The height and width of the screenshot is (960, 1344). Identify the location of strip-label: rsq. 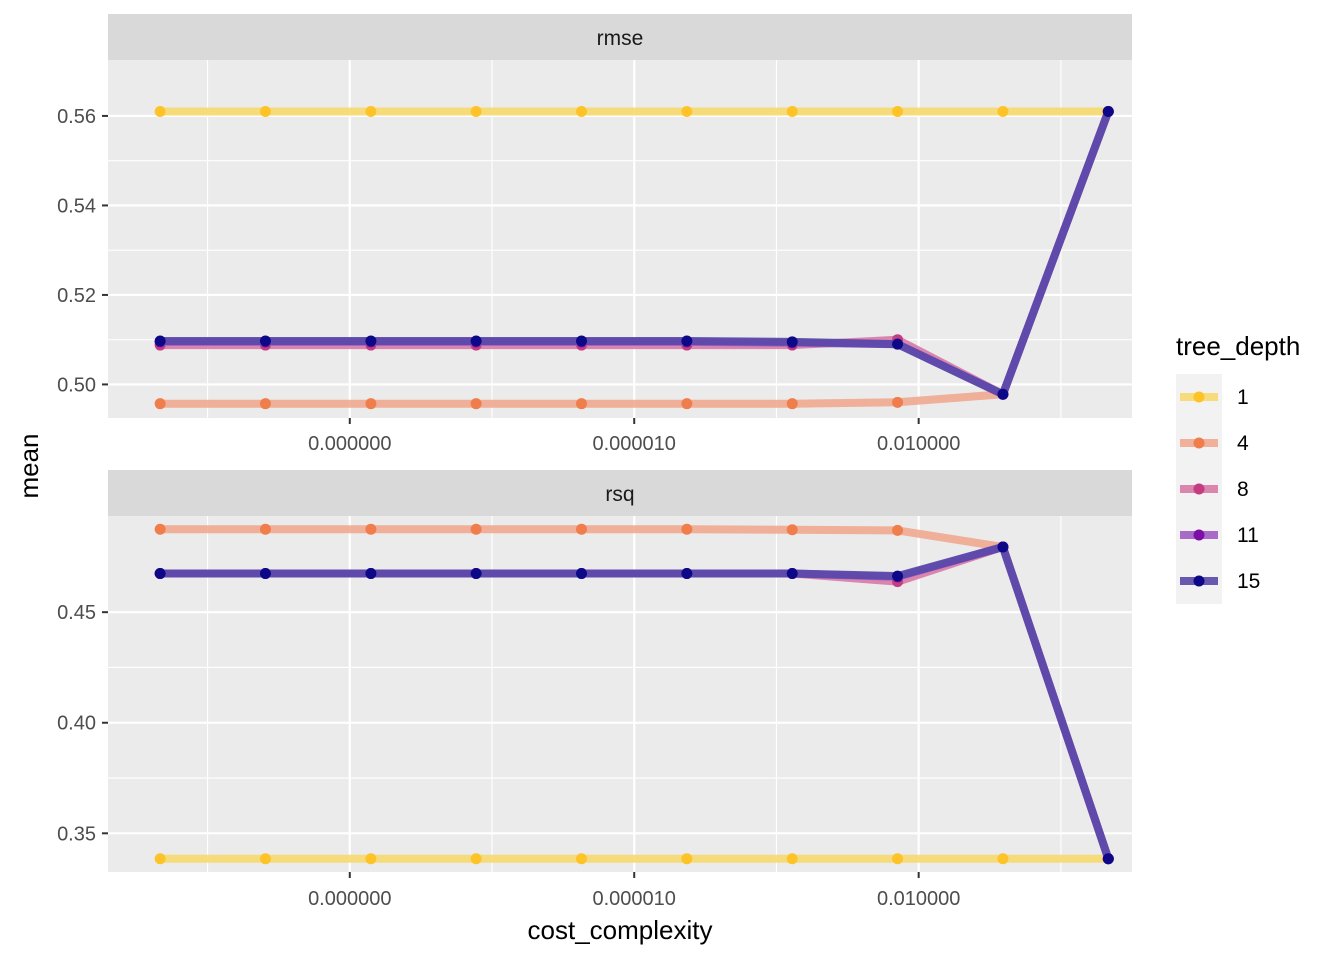
(619, 494).